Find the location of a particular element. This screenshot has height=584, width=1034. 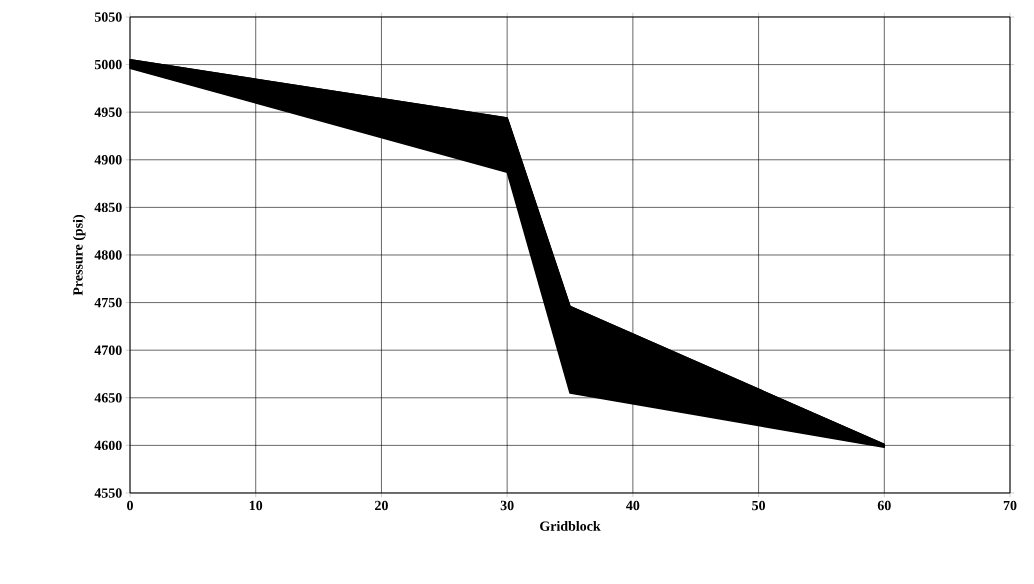

y-tick-label: 4550 is located at coordinates (108, 493).